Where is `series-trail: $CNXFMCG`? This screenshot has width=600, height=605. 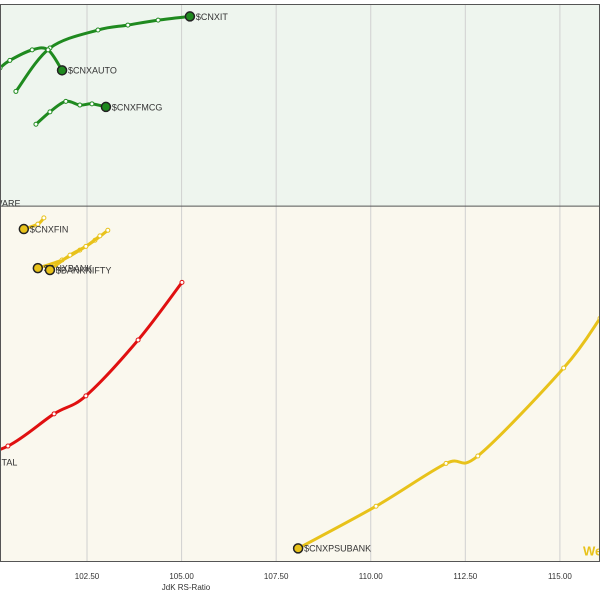 series-trail: $CNXFMCG is located at coordinates (98, 112).